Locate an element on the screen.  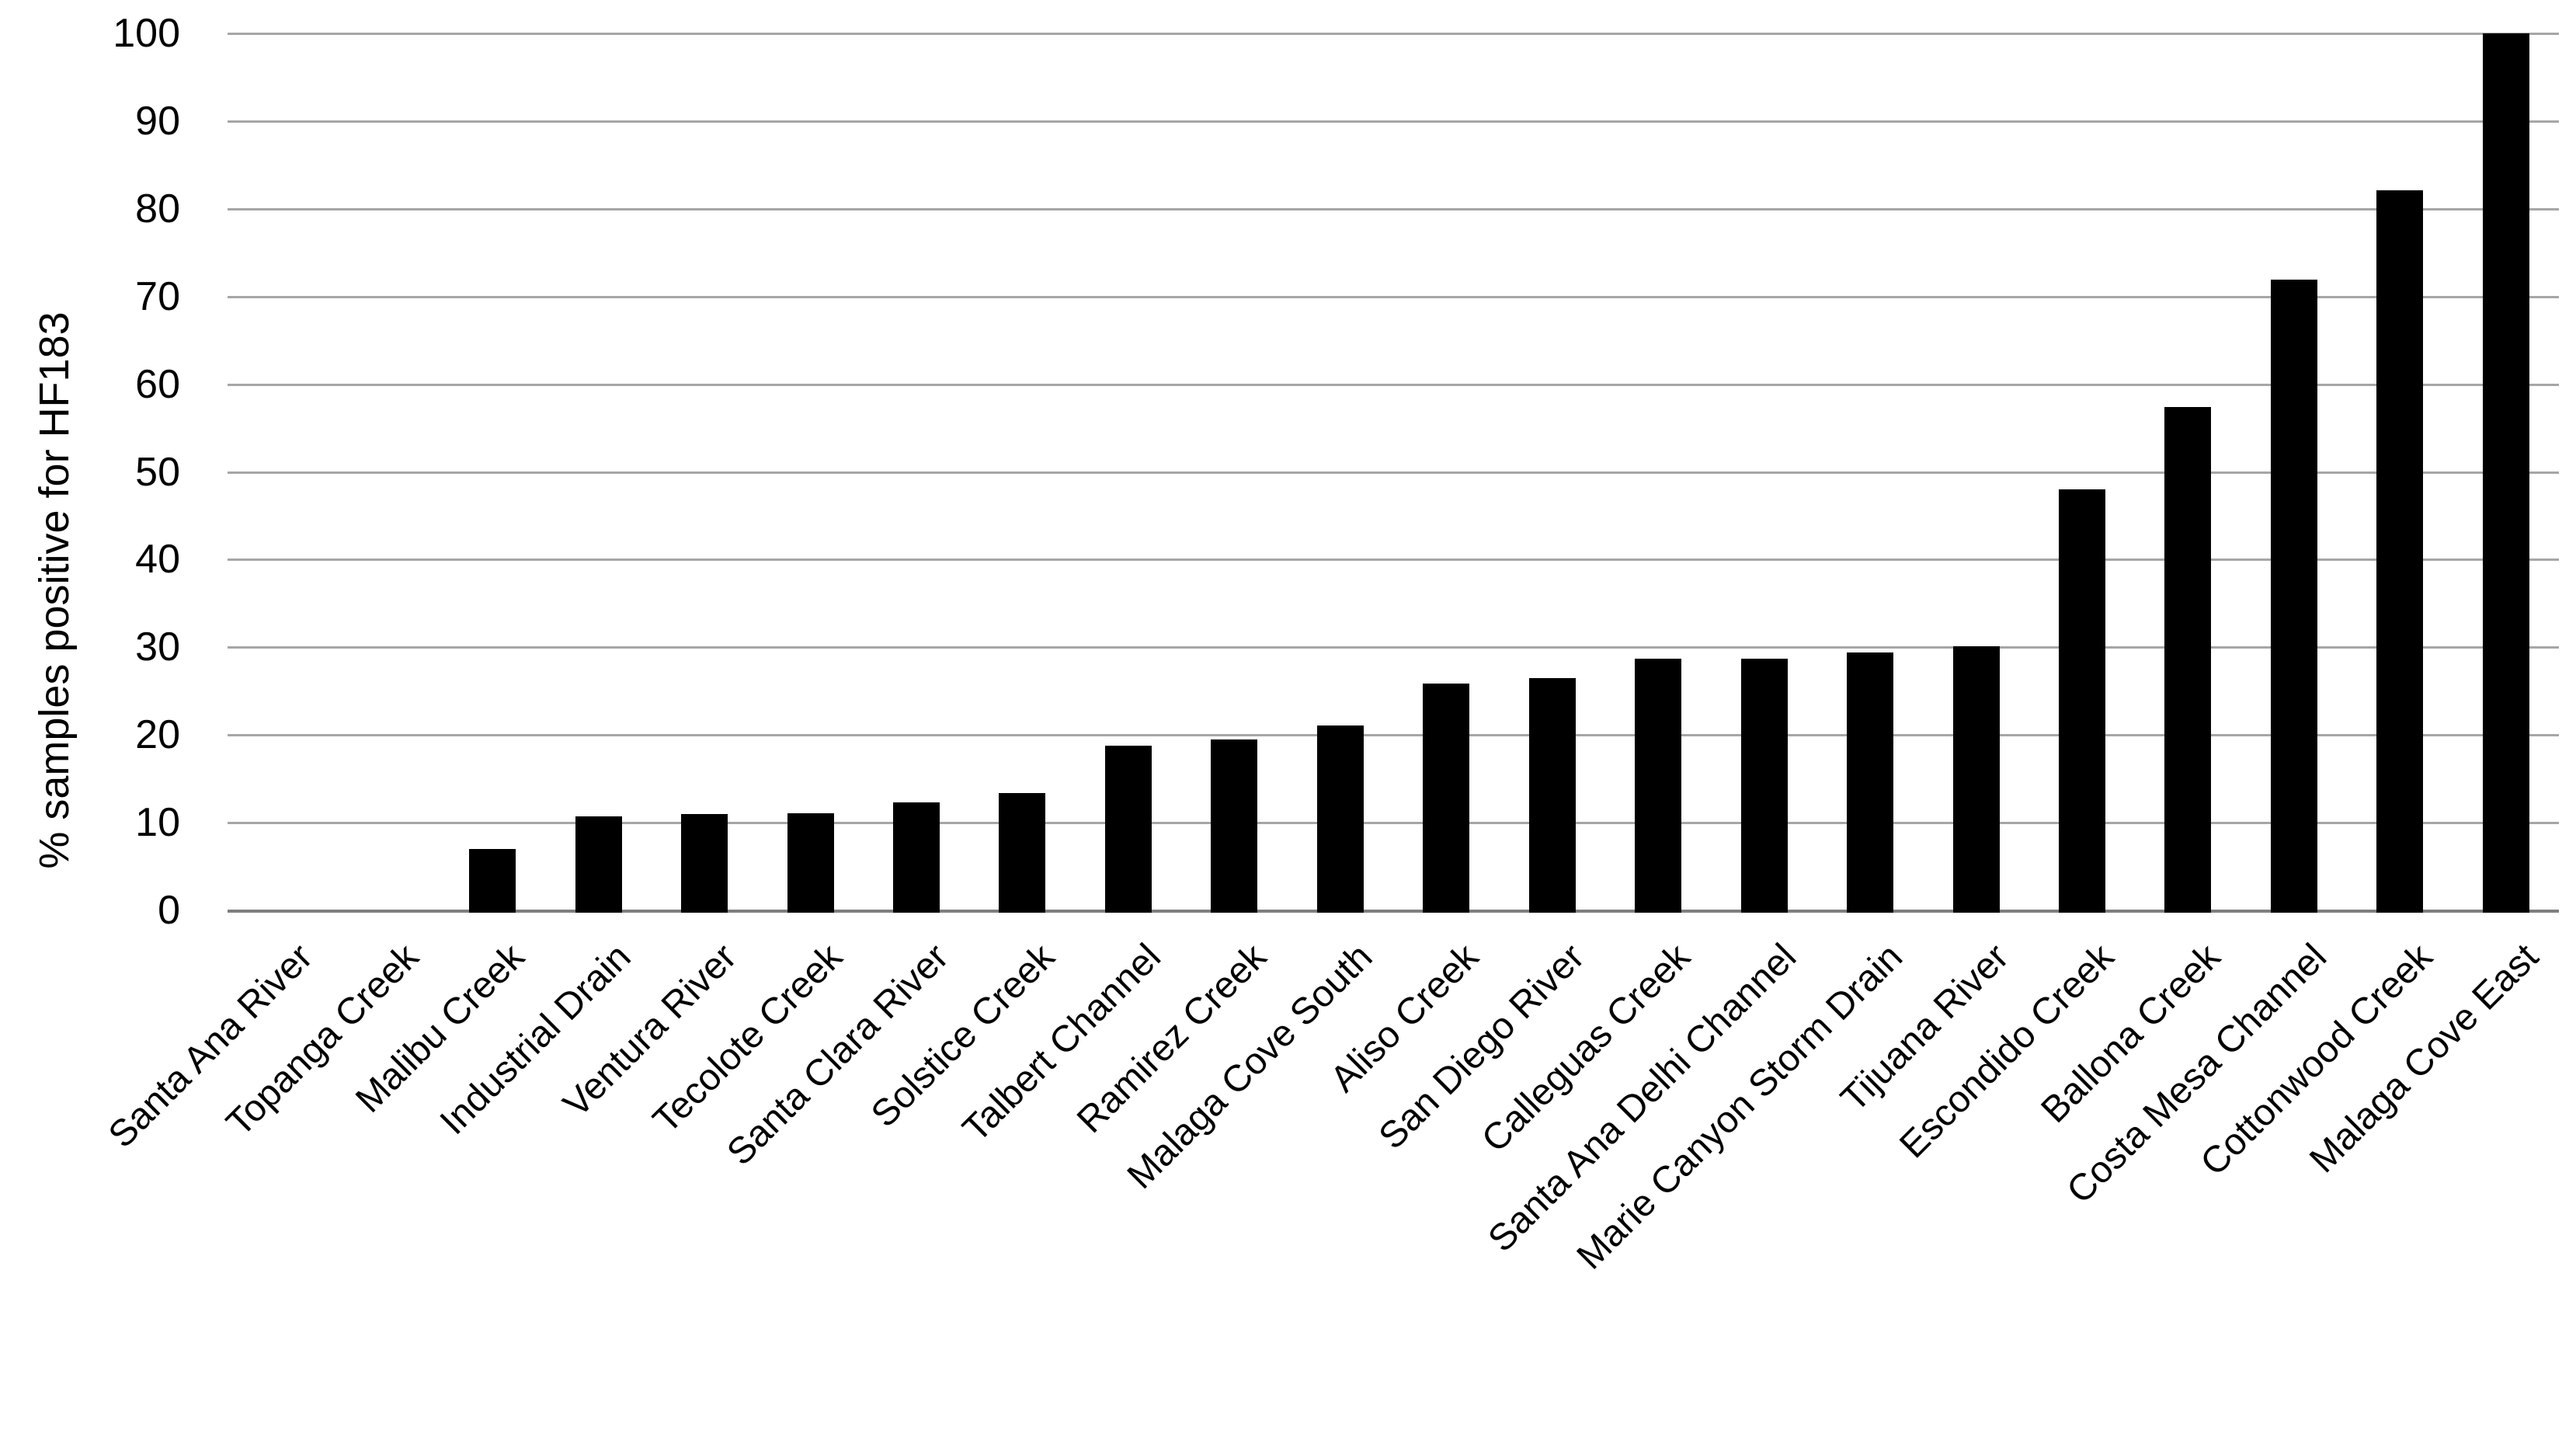
y-tick-label: 50 is located at coordinates (157, 472).